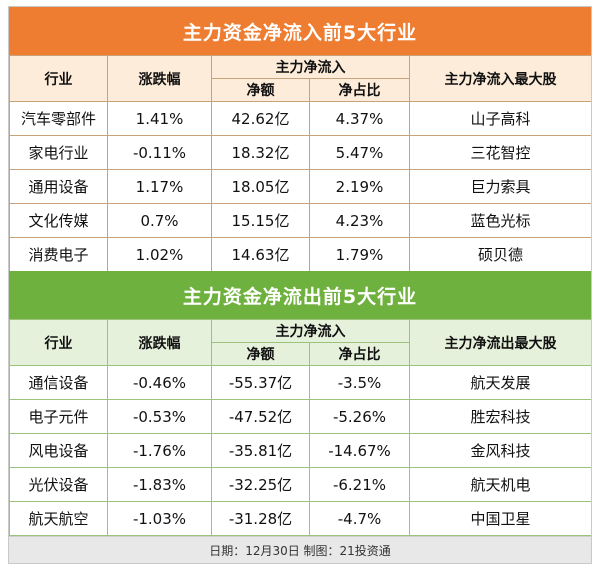 The width and height of the screenshot is (600, 569). What do you see at coordinates (159, 220) in the screenshot?
I see `cell-change: 0.7%` at bounding box center [159, 220].